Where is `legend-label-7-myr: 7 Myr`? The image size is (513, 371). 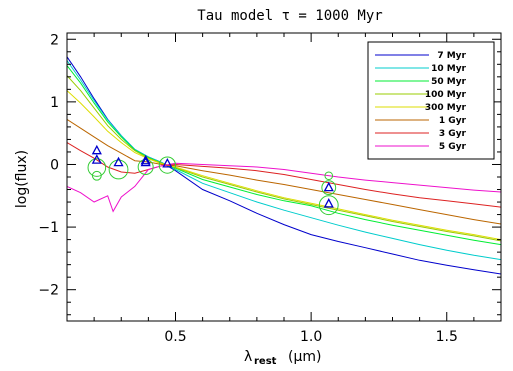 legend-label-7-myr: 7 Myr is located at coordinates (451, 56).